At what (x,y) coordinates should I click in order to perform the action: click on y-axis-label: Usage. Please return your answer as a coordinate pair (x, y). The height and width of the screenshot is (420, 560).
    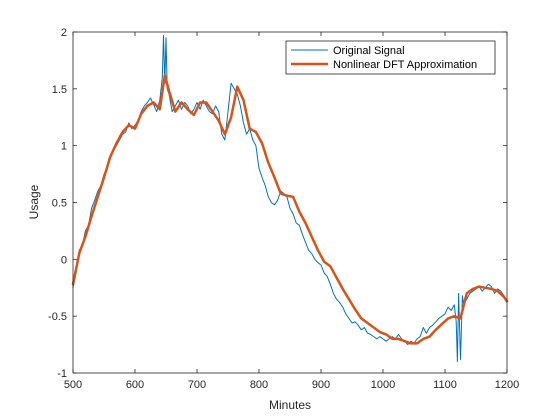
    Looking at the image, I should click on (34, 201).